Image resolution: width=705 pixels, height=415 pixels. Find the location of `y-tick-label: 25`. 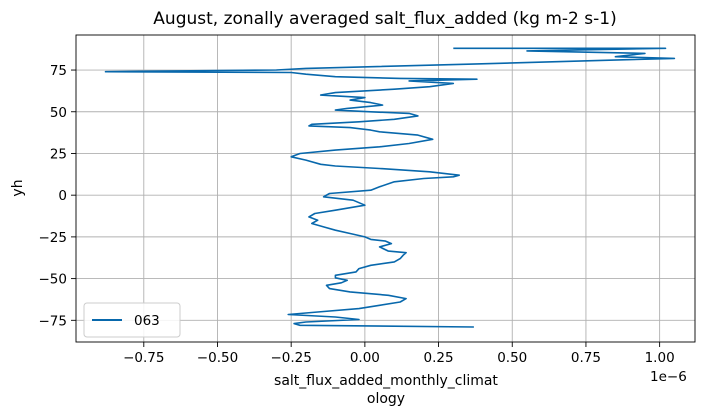

y-tick-label: 25 is located at coordinates (58, 154).